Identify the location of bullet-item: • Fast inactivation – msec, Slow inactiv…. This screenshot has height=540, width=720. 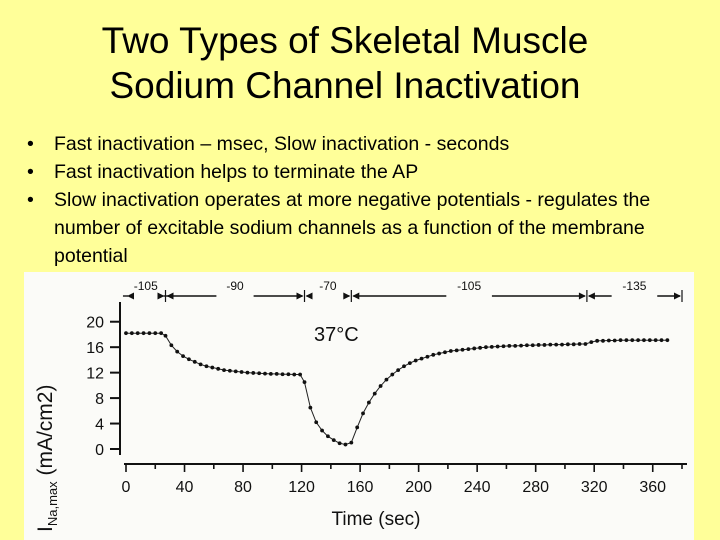
(362, 144).